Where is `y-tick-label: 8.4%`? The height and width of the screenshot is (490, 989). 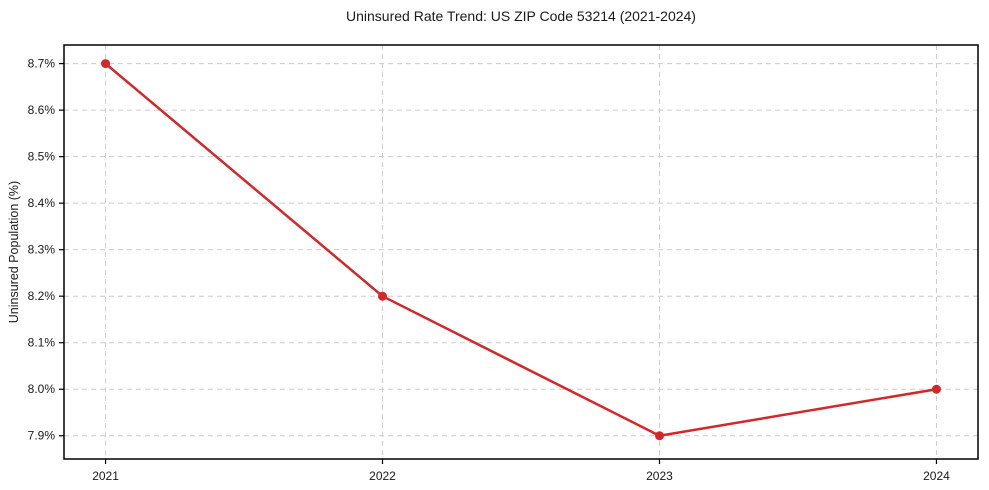 y-tick-label: 8.4% is located at coordinates (42, 203).